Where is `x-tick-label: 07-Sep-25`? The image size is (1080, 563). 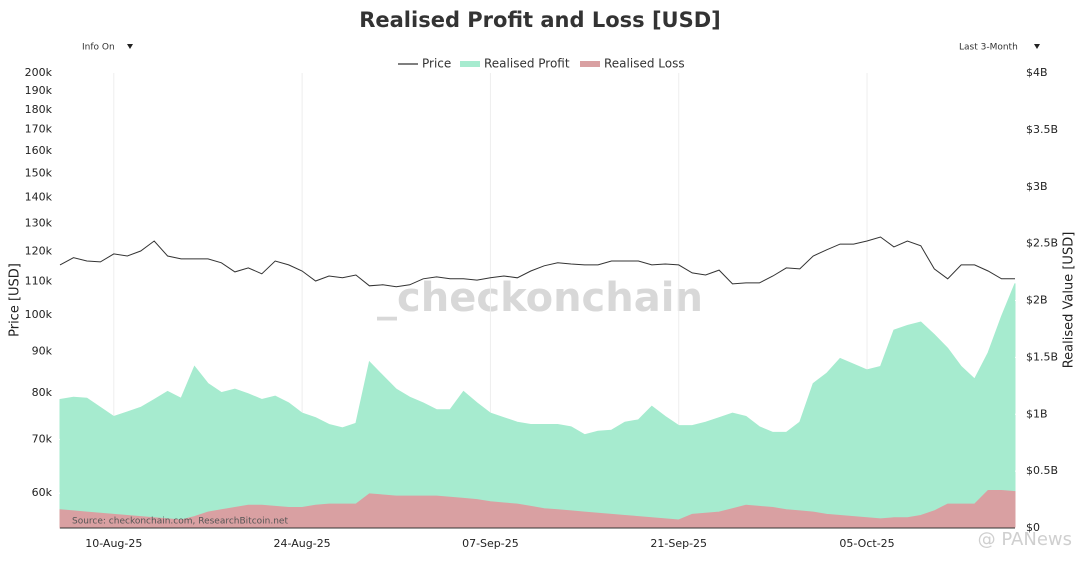
x-tick-label: 07-Sep-25 is located at coordinates (490, 543).